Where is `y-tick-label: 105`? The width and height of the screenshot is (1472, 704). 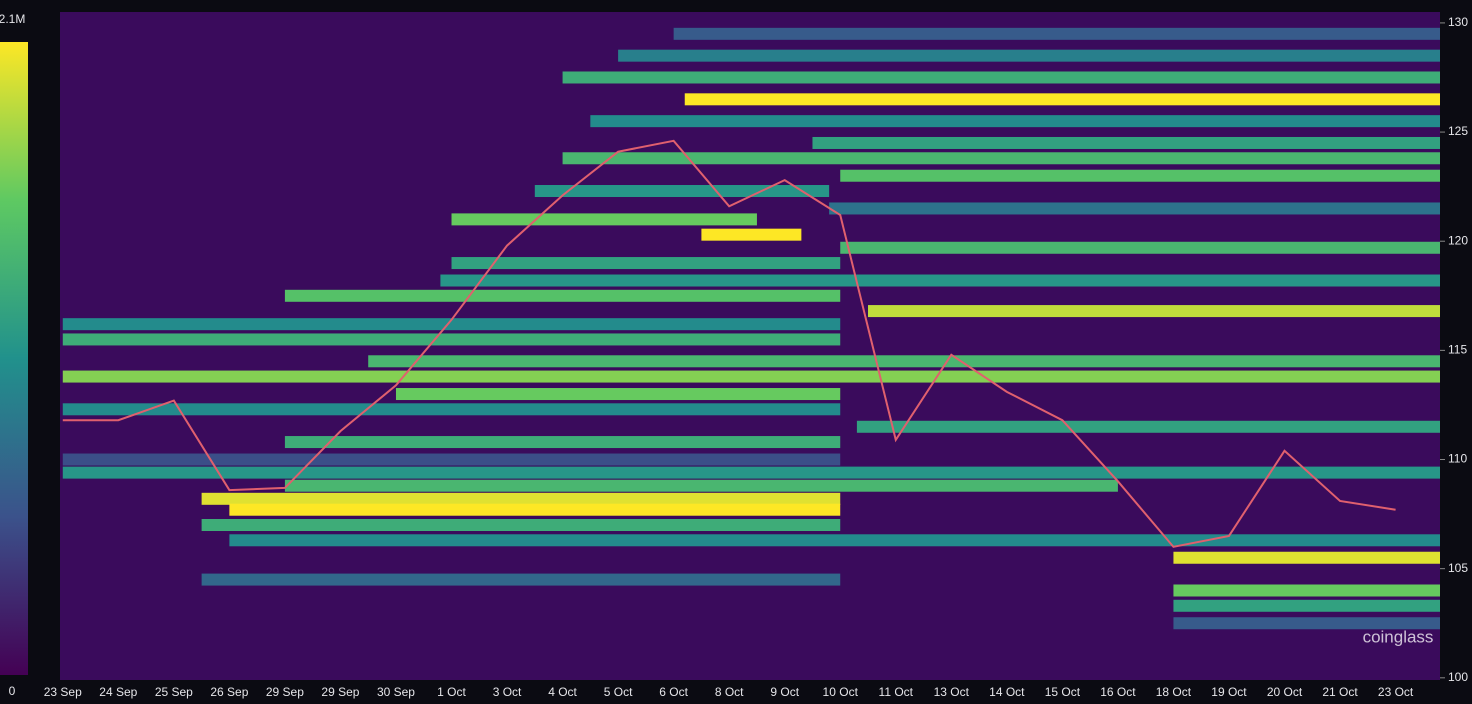
y-tick-label: 105 is located at coordinates (1458, 568).